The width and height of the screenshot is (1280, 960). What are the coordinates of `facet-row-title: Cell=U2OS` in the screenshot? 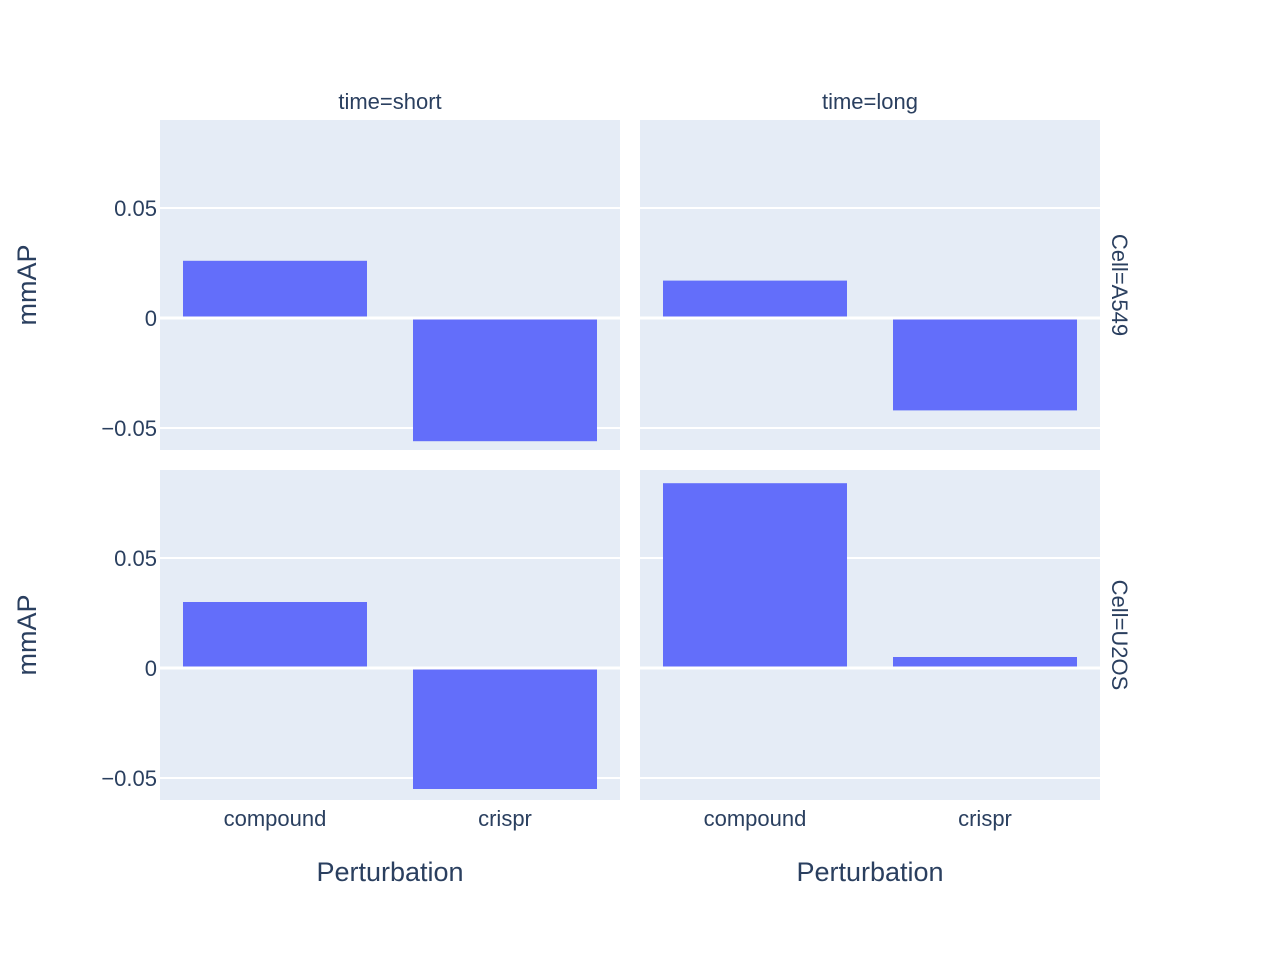 It's located at (1119, 635).